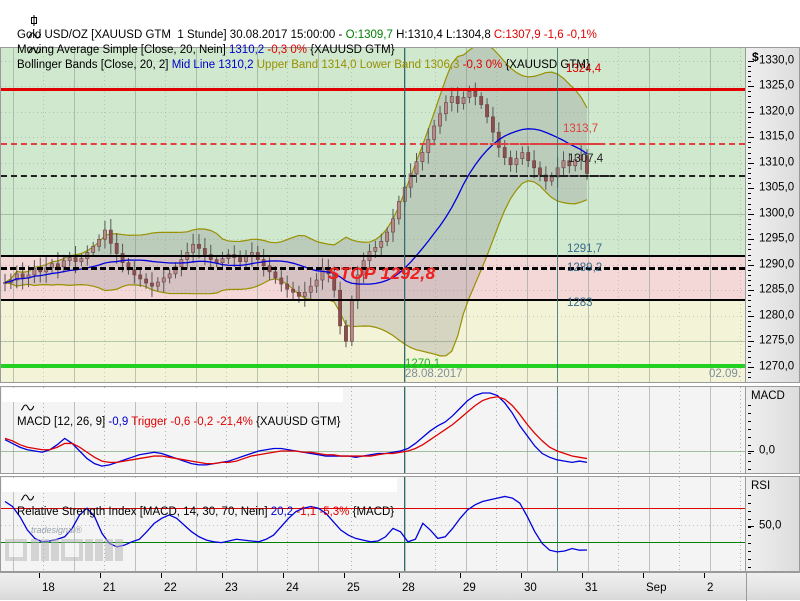 The width and height of the screenshot is (800, 601). I want to click on rsi-panel: tradesignal®, so click(373, 524).